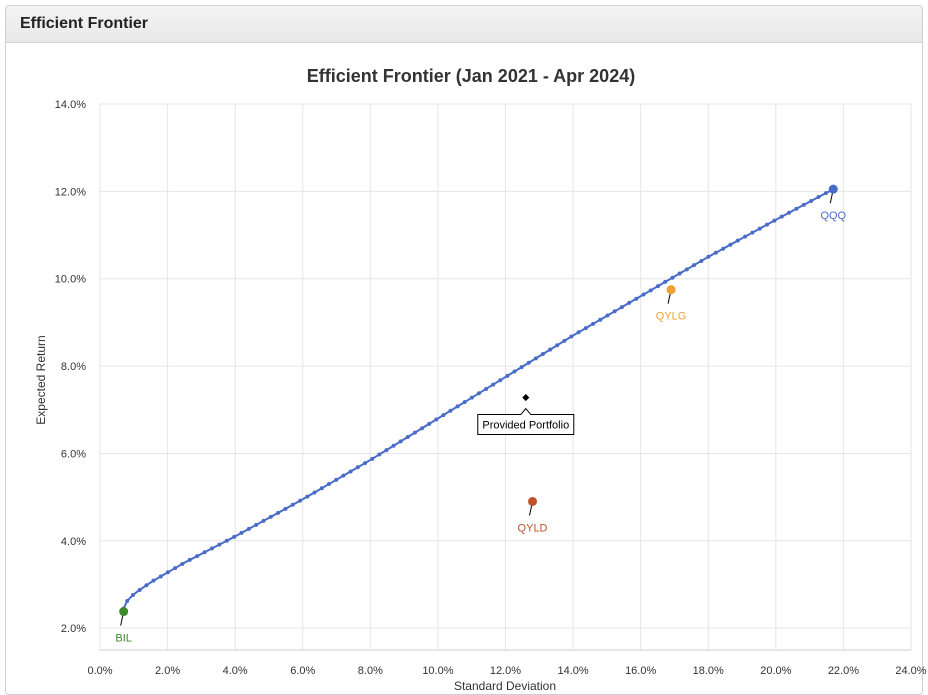  I want to click on y-axis-ticks: 2.0% 4.0% 6.0% 8.0% 10.0% 12.0% 14.0%, so click(70, 367).